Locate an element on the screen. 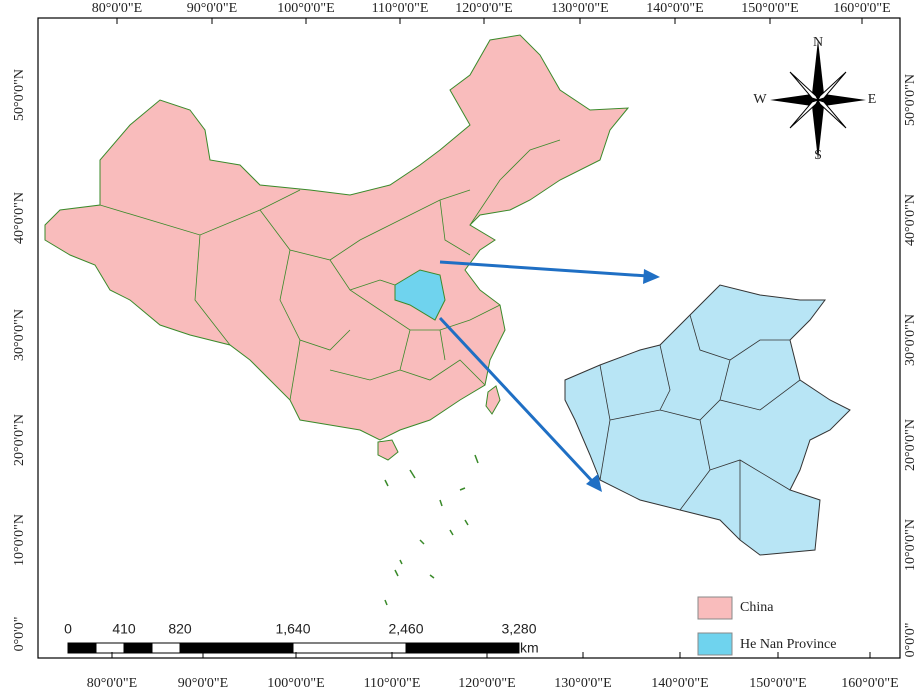 This screenshot has height=696, width=920. bottom-label: 120°0'0"E is located at coordinates (486, 683).